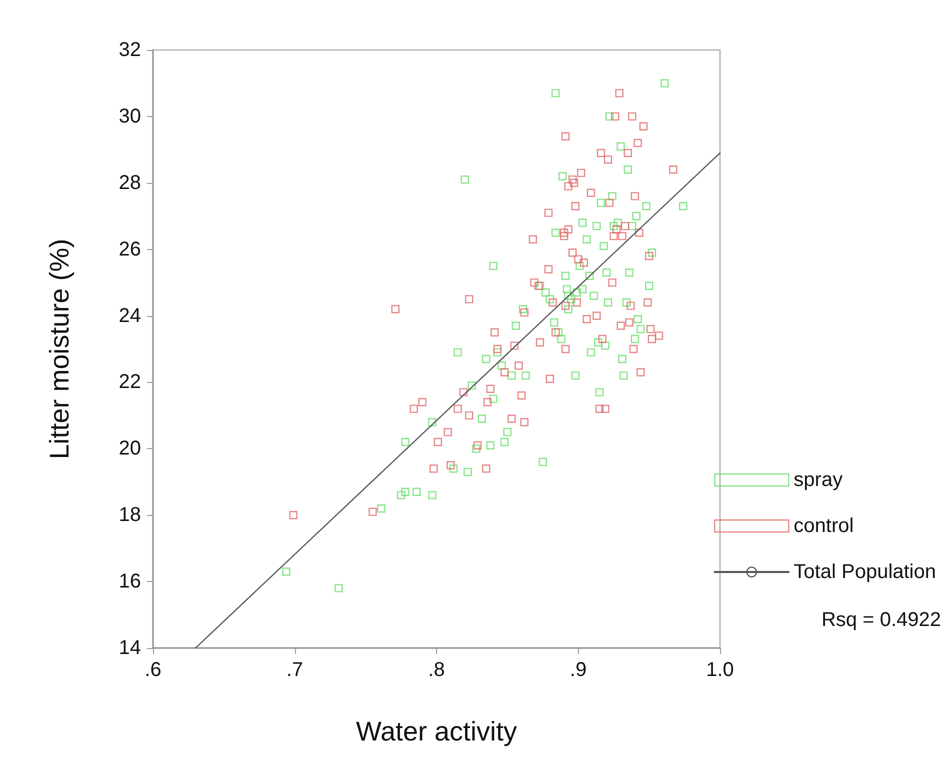  I want to click on y-tick-label: 28, so click(129, 183).